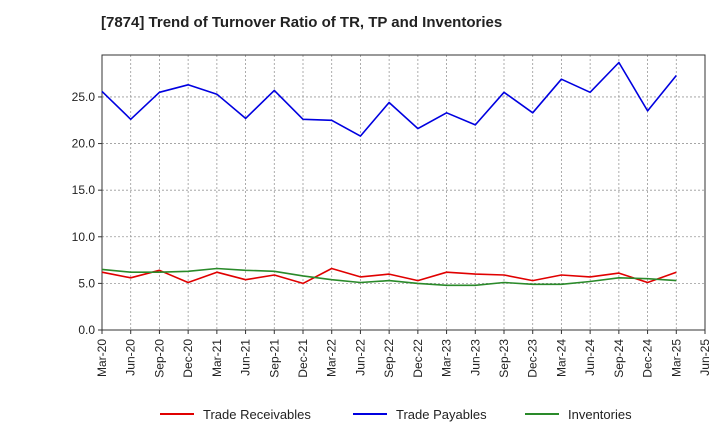  Describe the element at coordinates (705, 357) in the screenshot. I see `x-tick-label: Jun-25` at that location.